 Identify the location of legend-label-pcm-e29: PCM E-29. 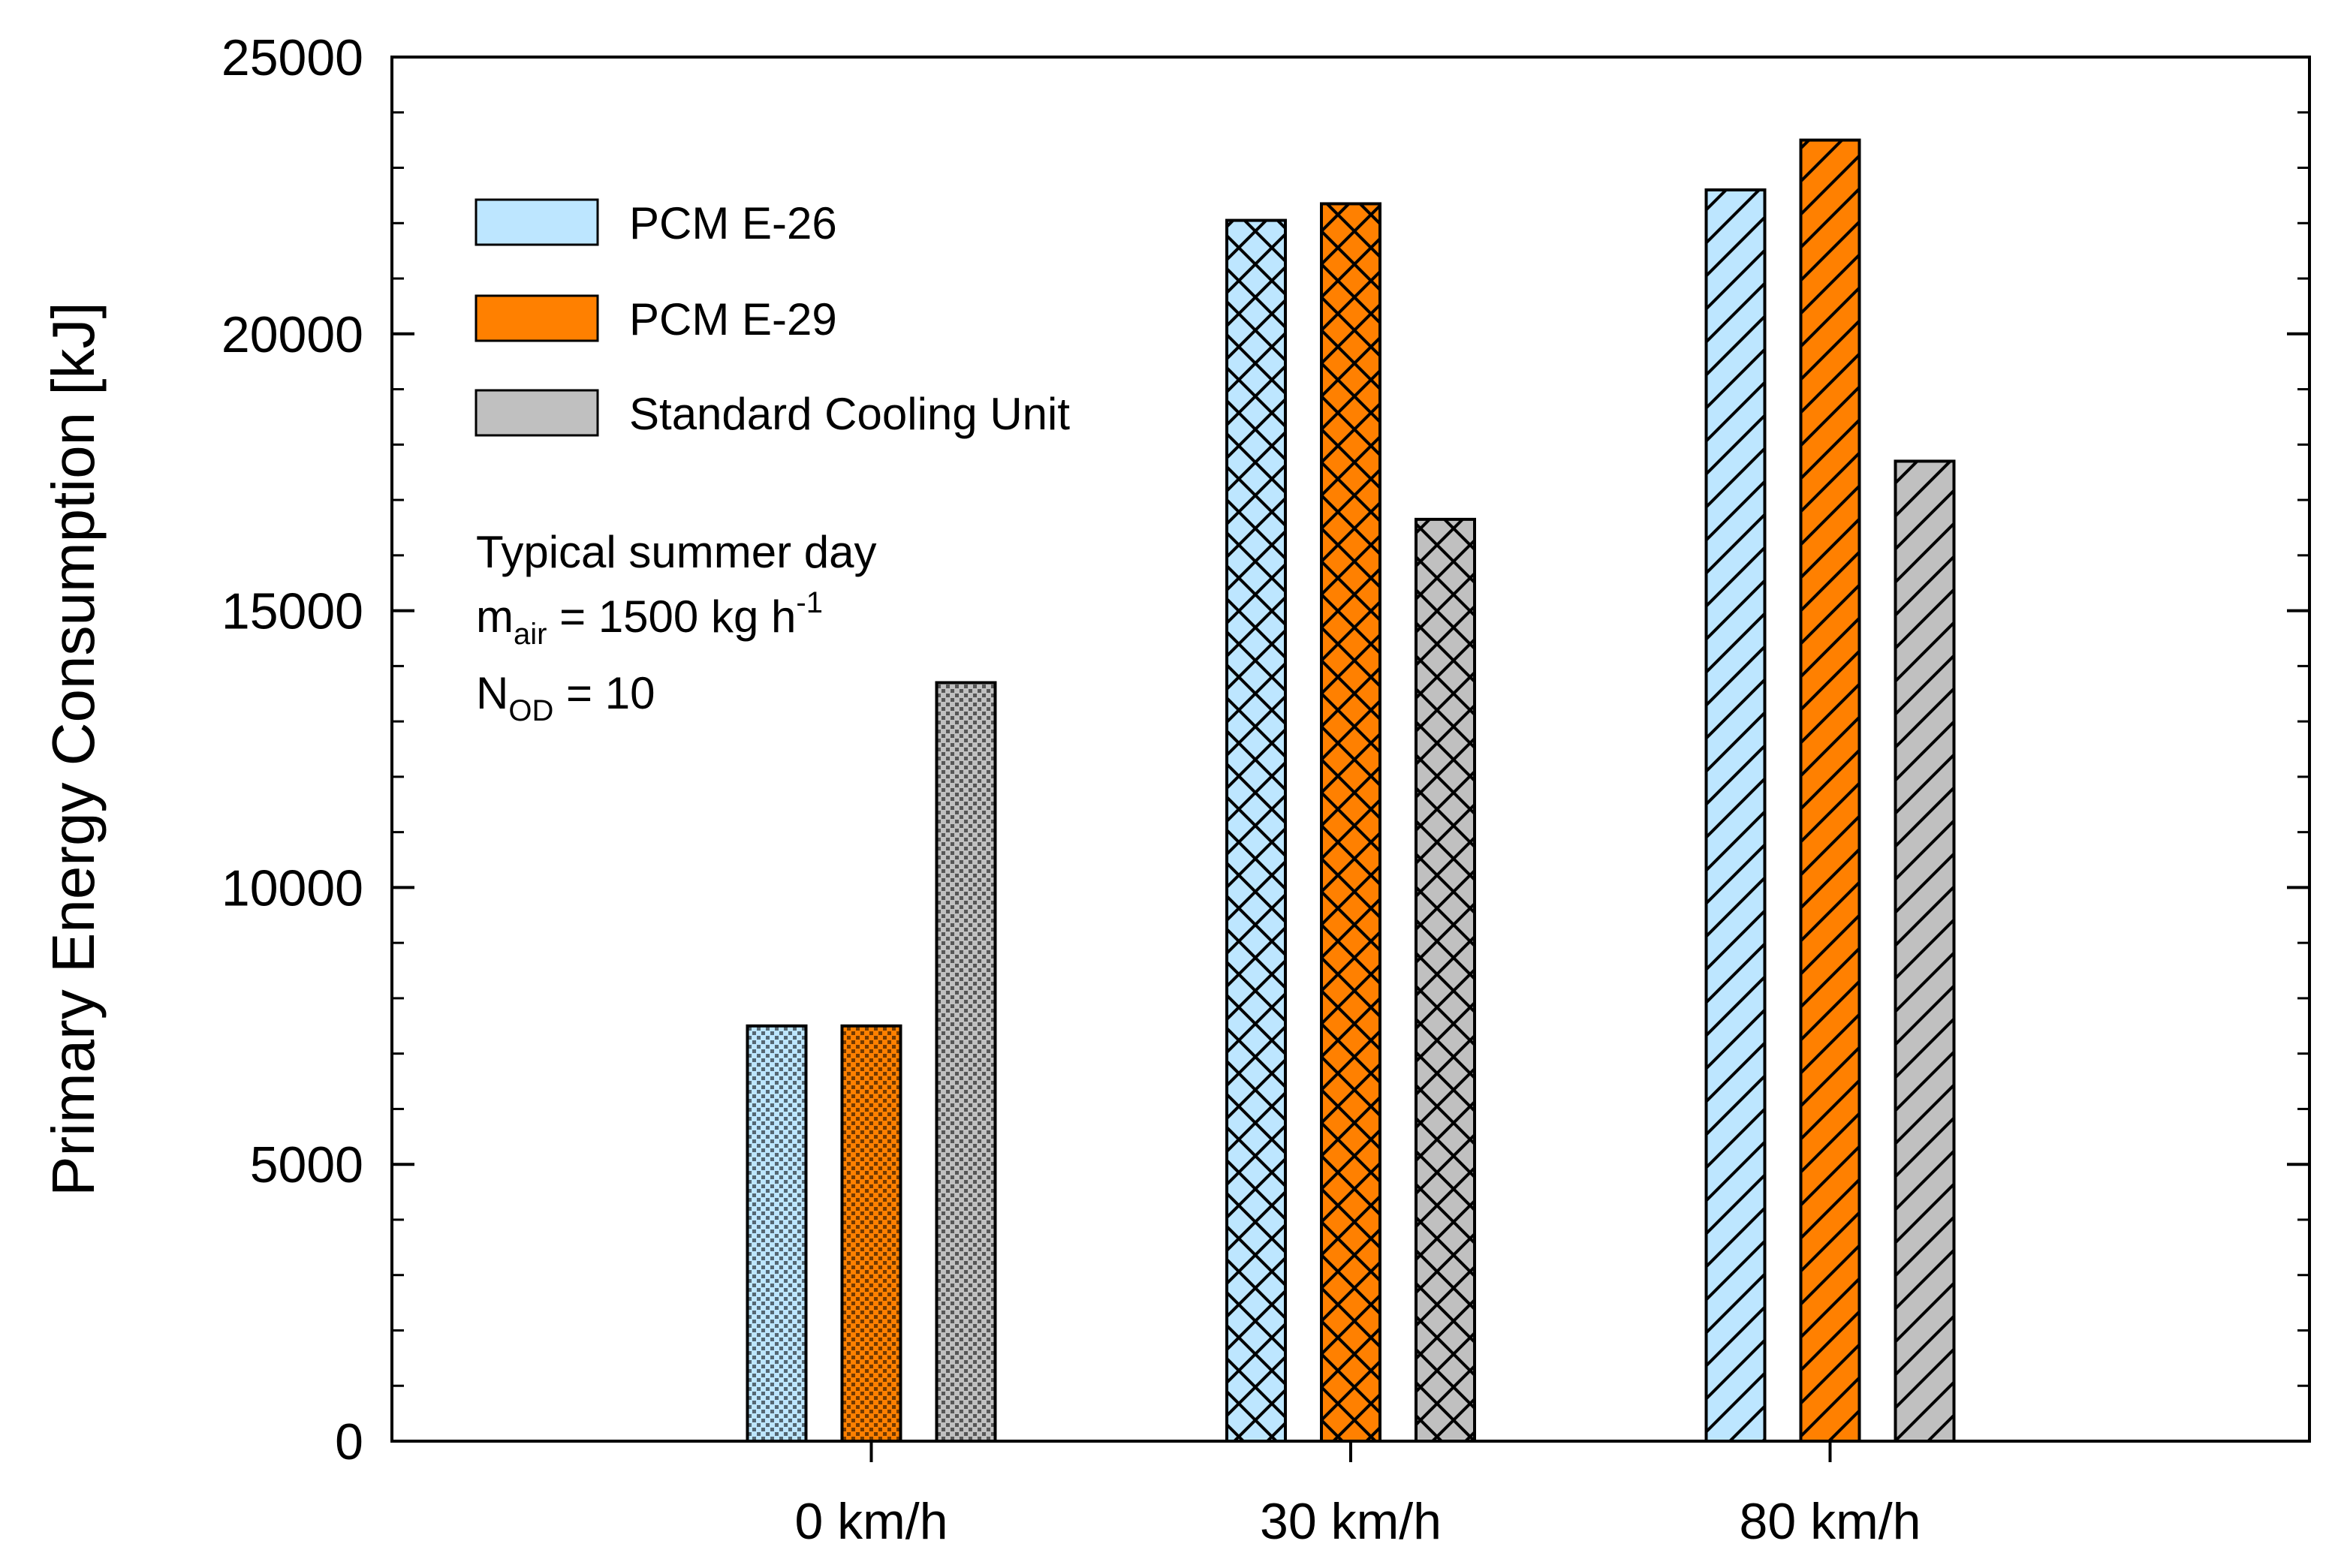
(733, 319).